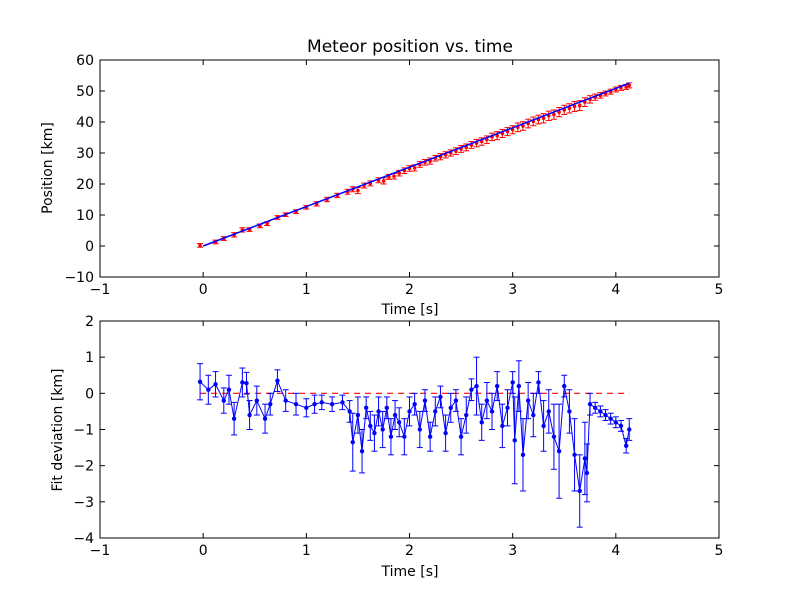 The image size is (800, 600). I want to click on x-tick-label: 3, so click(512, 290).